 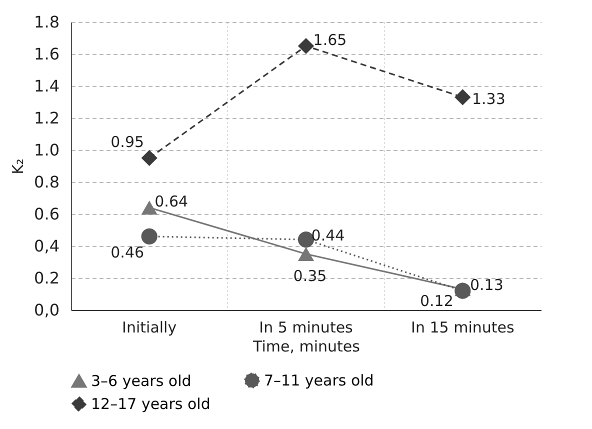 I want to click on y-tick-label: 1.6, so click(x=47, y=54).